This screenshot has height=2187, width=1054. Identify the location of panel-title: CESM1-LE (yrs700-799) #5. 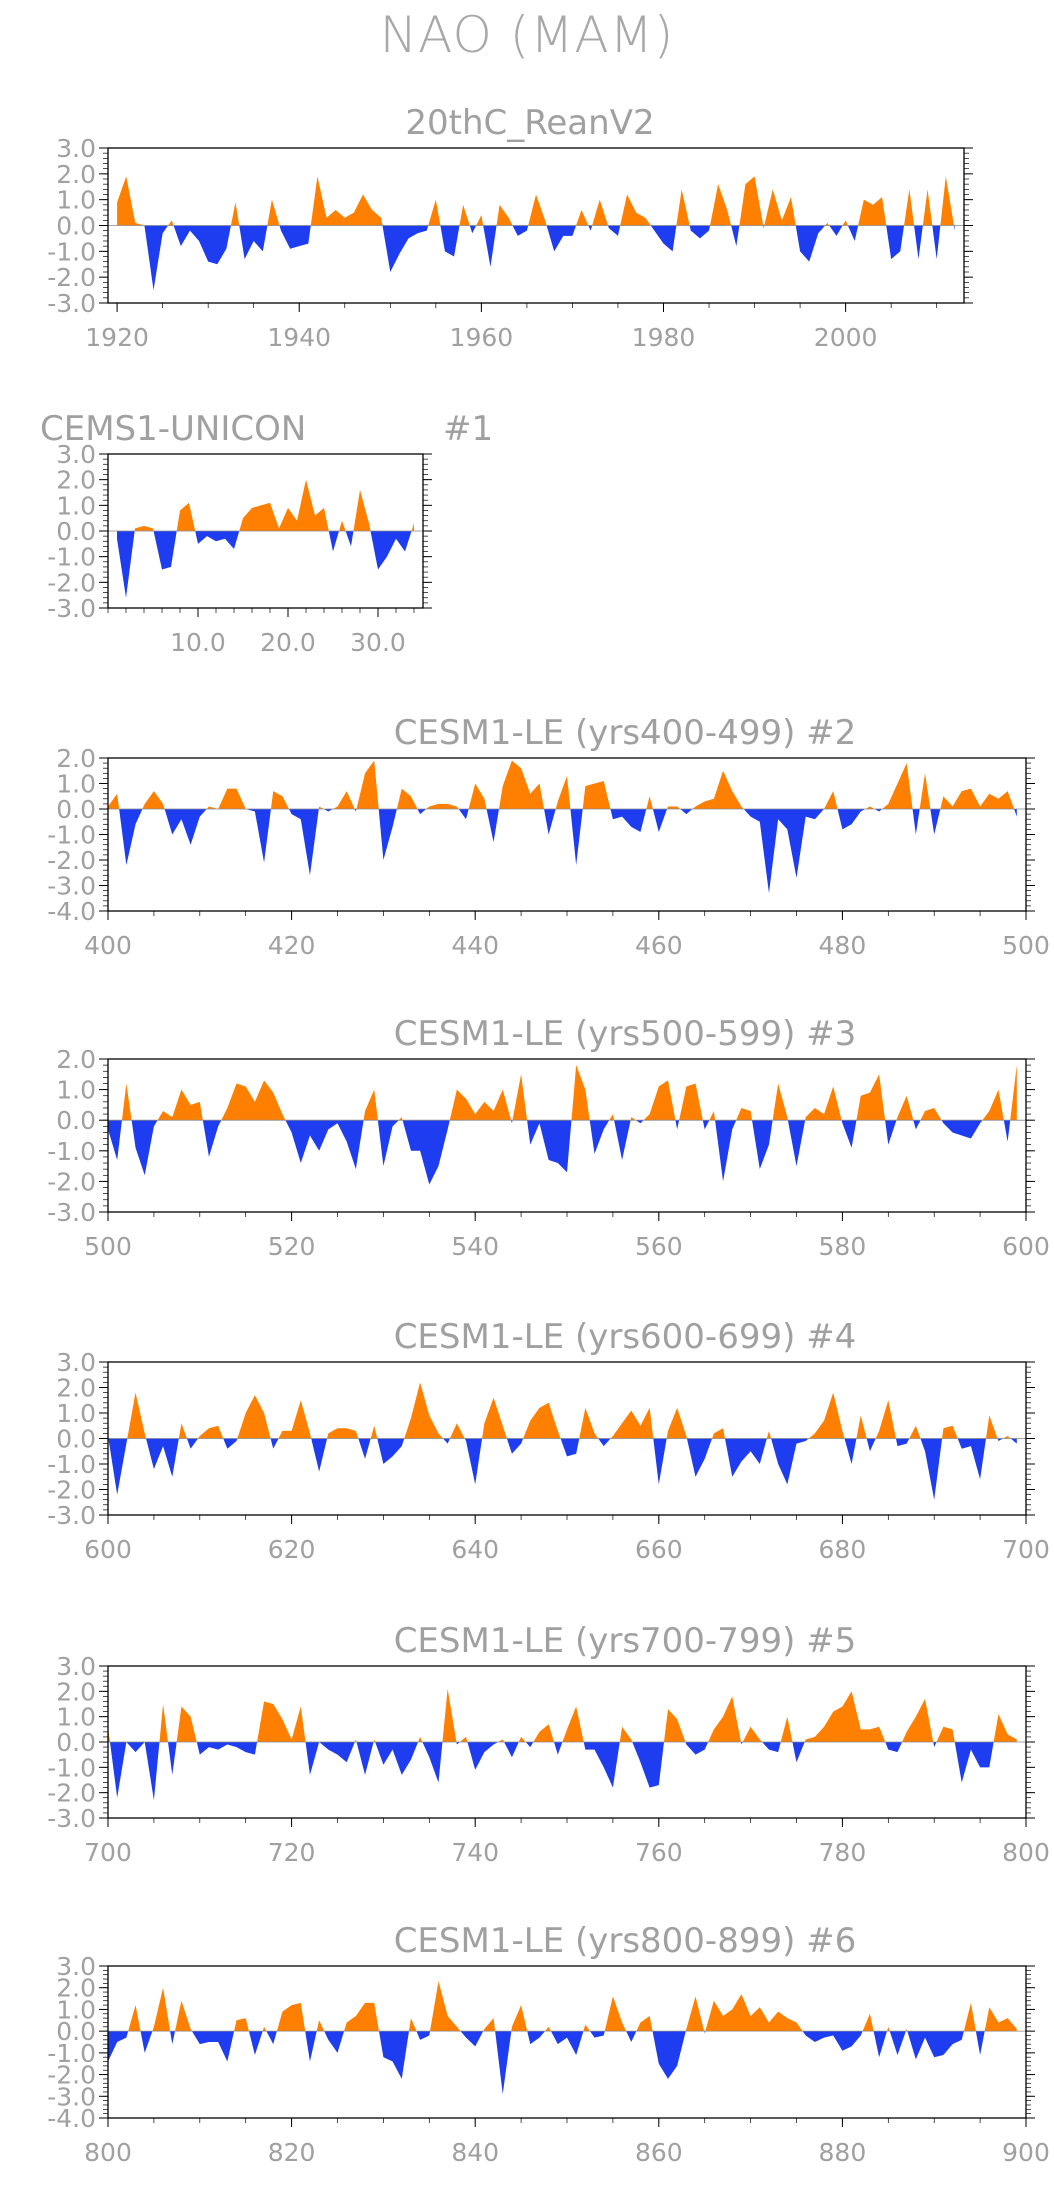
(625, 1641).